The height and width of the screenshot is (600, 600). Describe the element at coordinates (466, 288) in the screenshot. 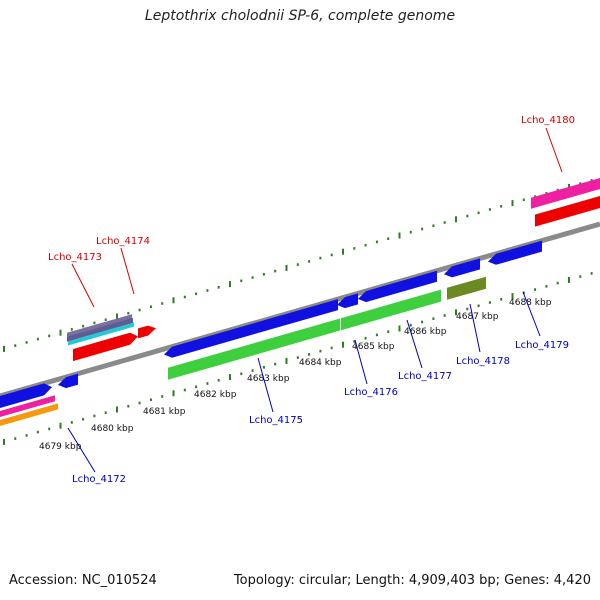

I see `gene-block-olive` at that location.